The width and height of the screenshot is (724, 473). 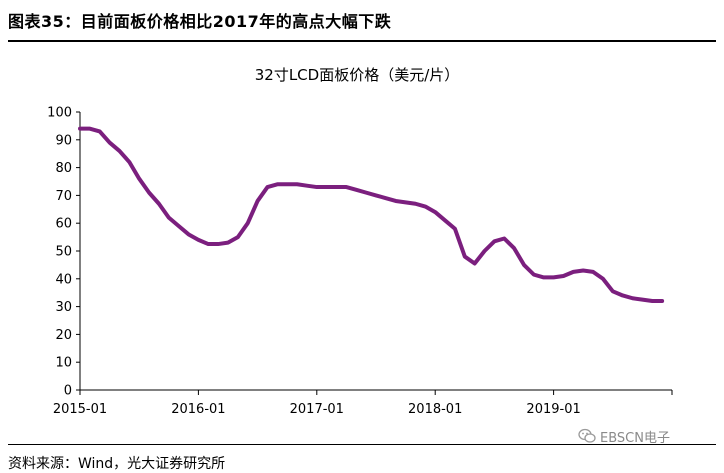 I want to click on y-tick-label: 40, so click(x=63, y=279).